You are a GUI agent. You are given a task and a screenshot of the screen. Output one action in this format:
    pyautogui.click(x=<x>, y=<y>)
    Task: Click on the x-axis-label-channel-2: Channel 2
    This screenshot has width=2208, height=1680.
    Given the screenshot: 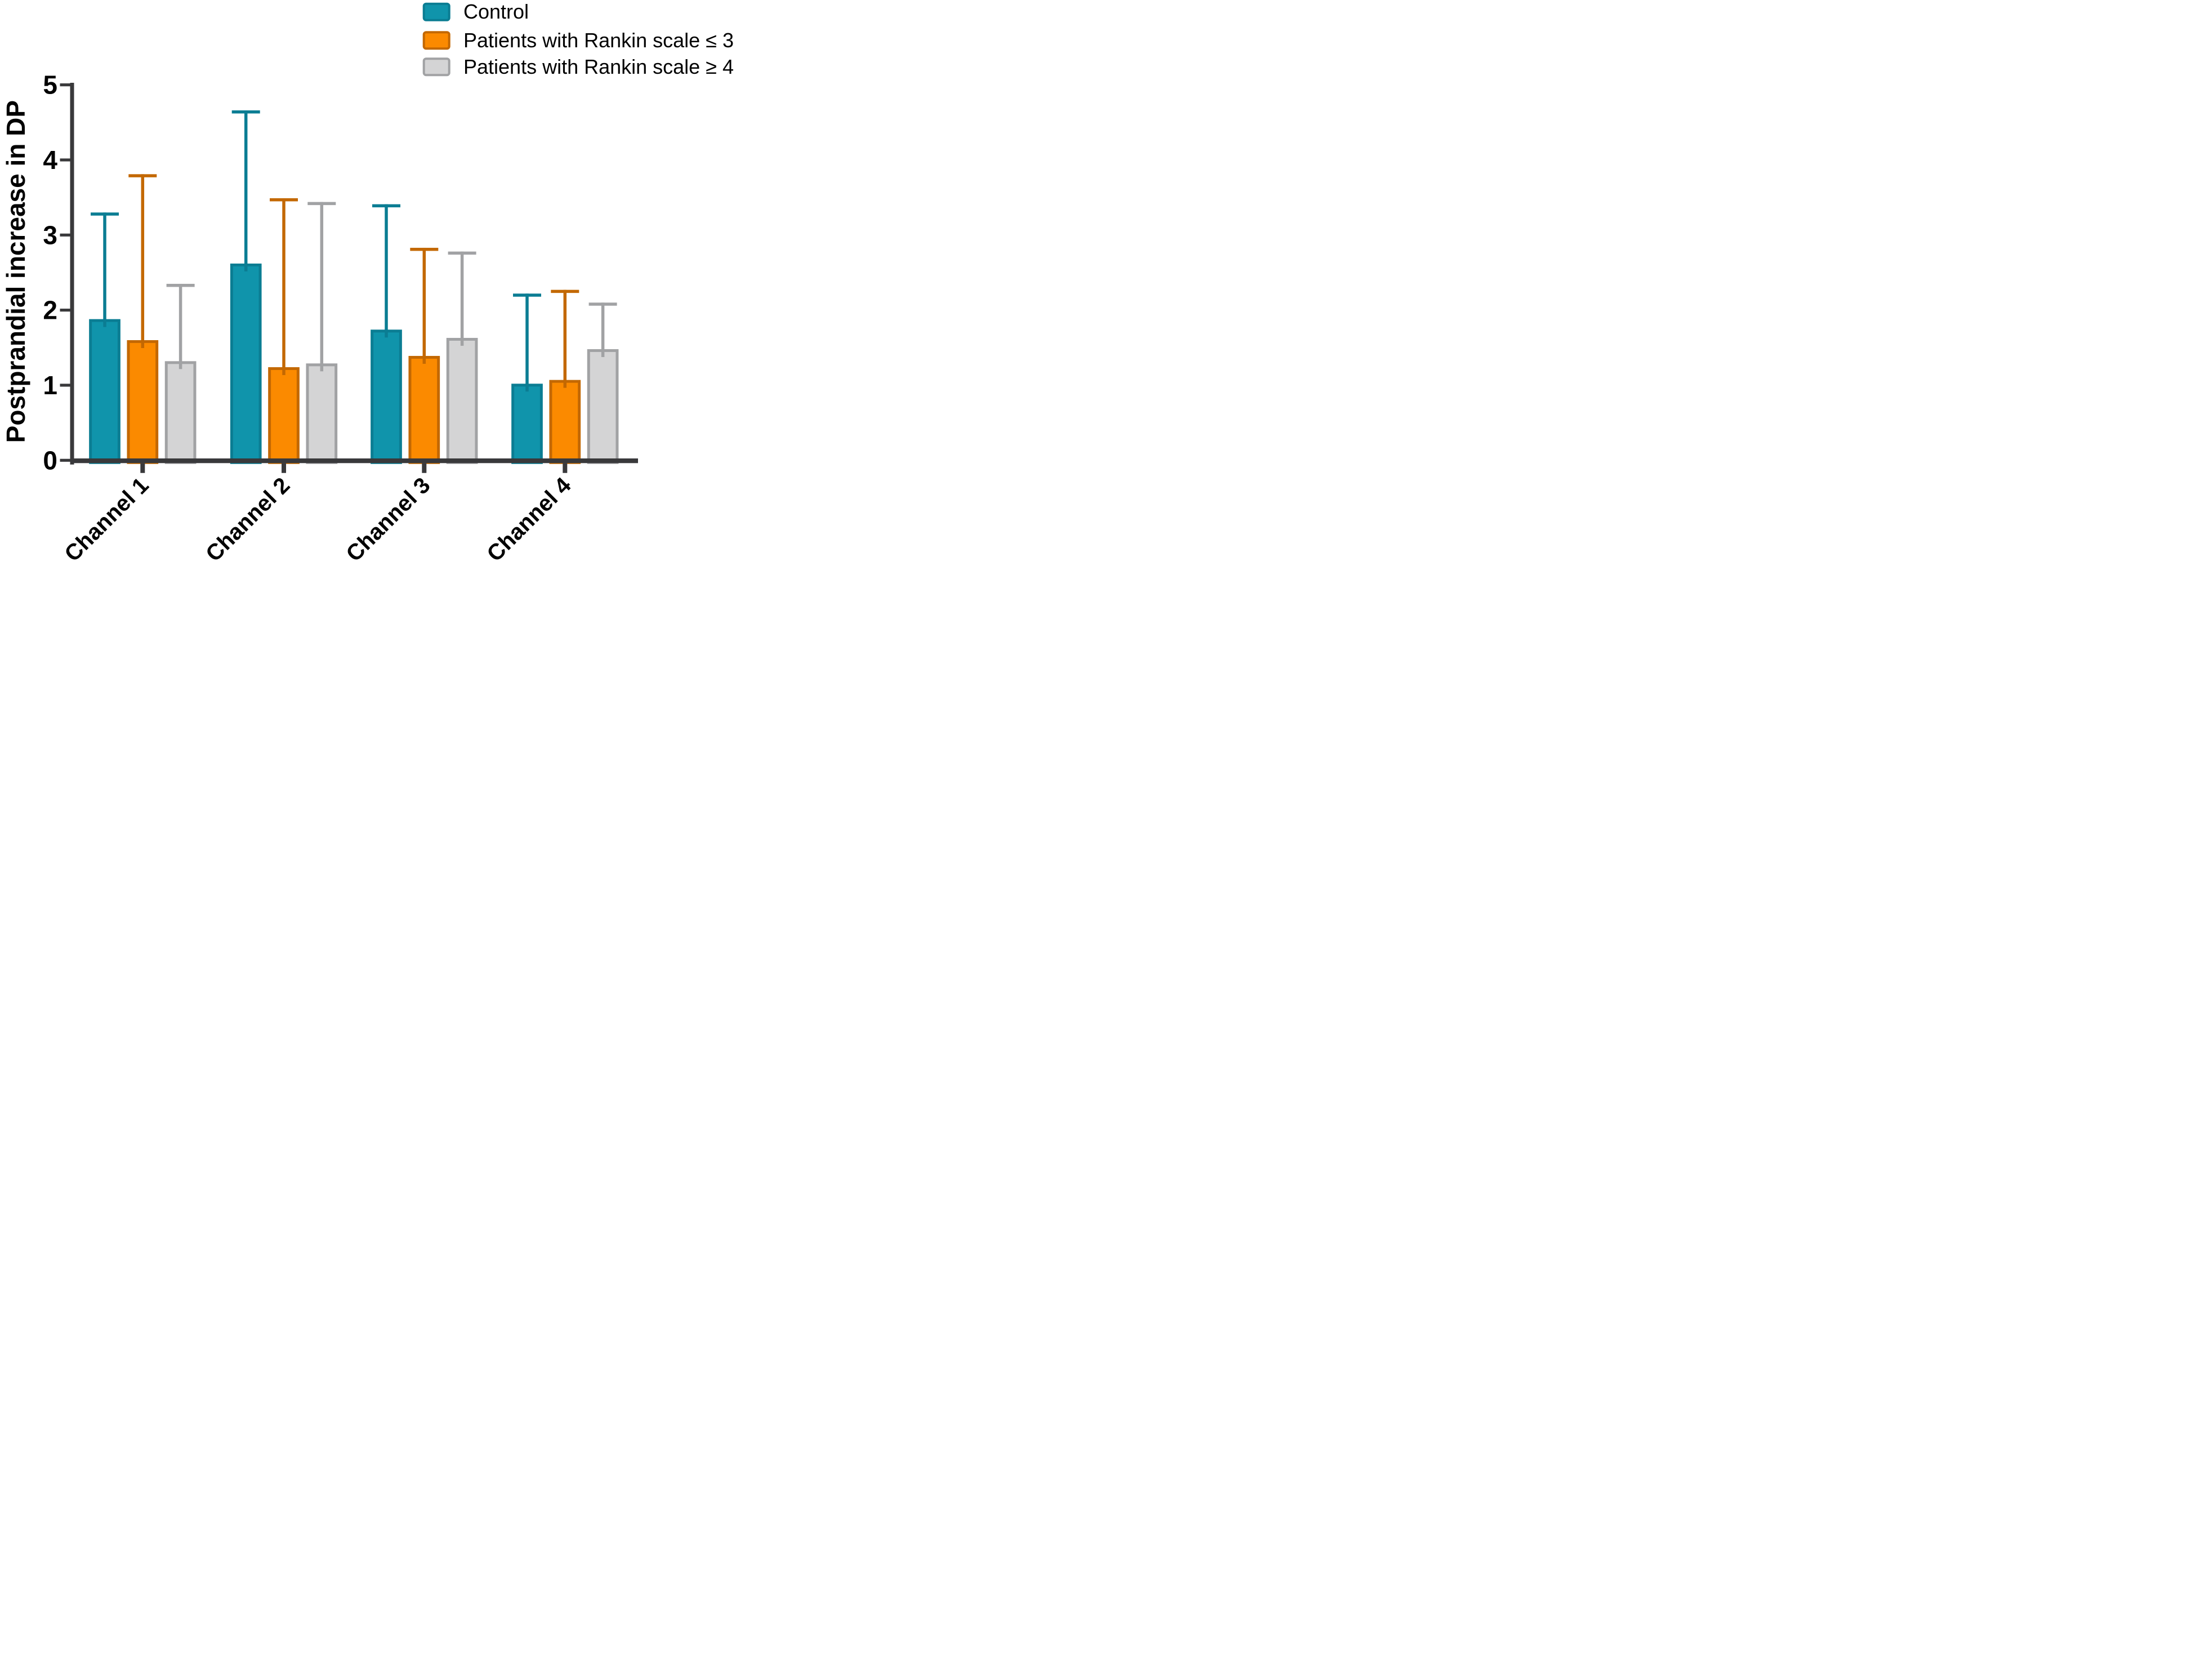 What is the action you would take?
    pyautogui.click(x=248, y=516)
    